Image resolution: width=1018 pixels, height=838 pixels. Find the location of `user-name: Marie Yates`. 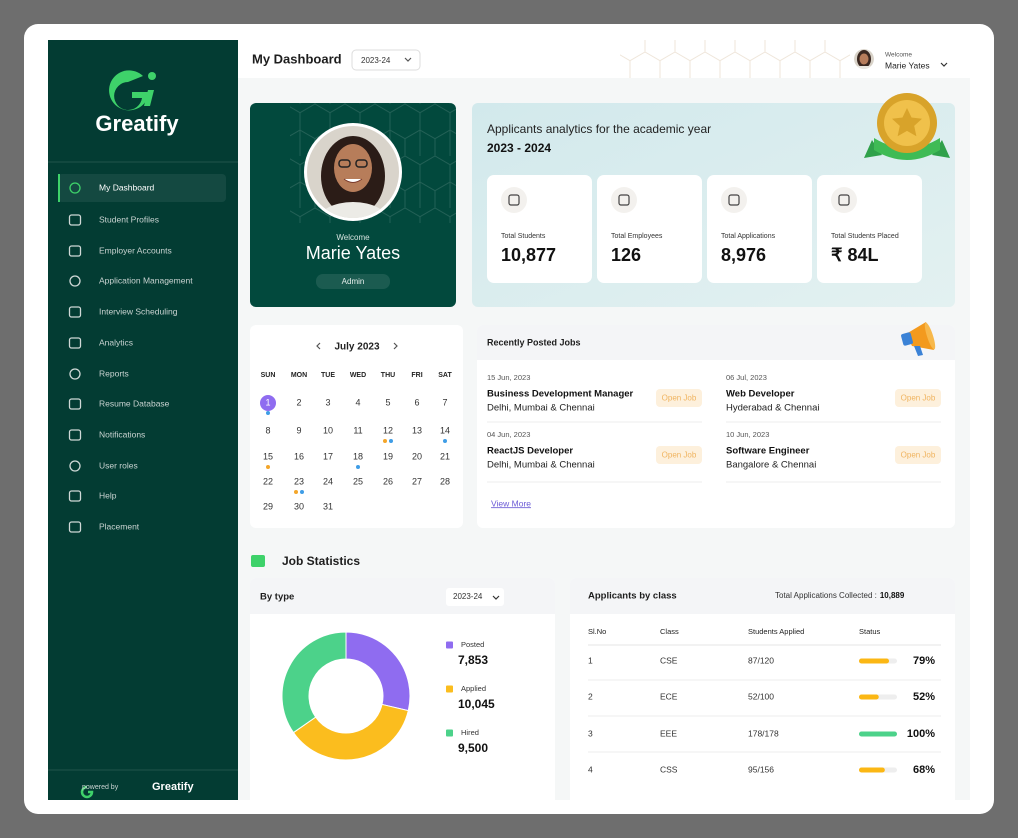

user-name: Marie Yates is located at coordinates (907, 65).